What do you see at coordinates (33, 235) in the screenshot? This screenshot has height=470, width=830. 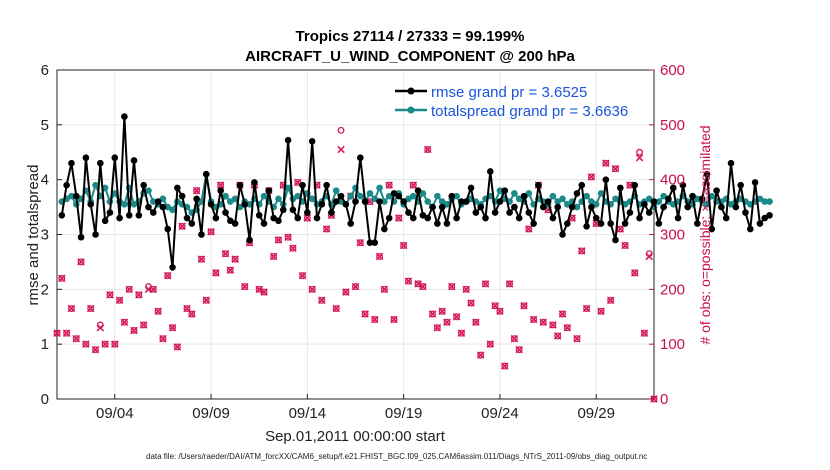 I see `left-y-axis-label: rmse and totalspread` at bounding box center [33, 235].